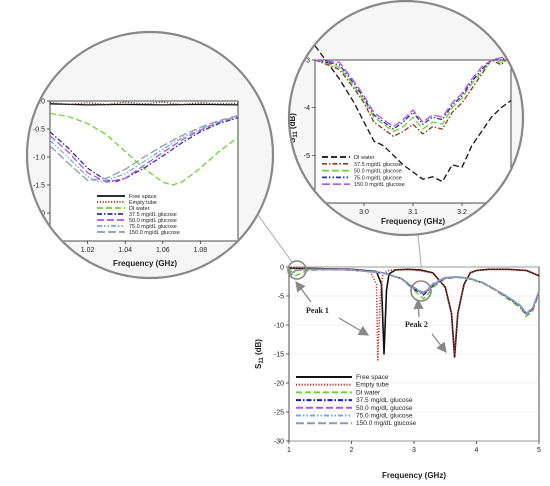 This screenshot has width=550, height=486. What do you see at coordinates (315, 212) in the screenshot?
I see `inset2-x-tick-label: 2.9` at bounding box center [315, 212].